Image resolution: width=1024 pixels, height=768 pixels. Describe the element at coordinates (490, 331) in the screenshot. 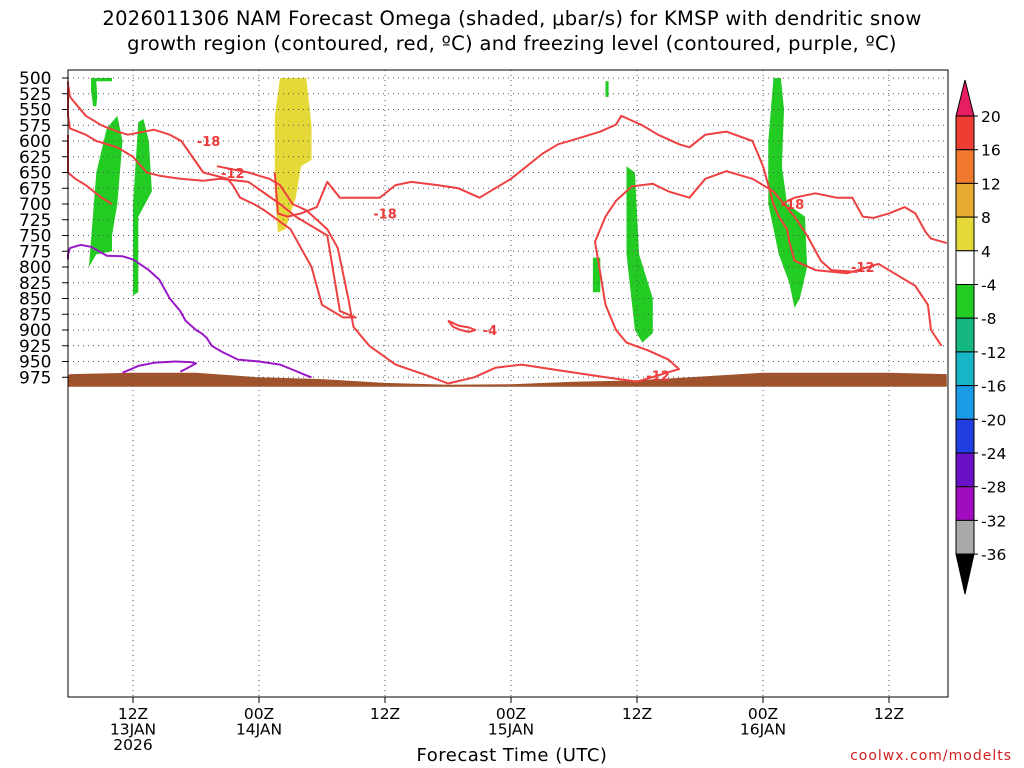

I see `contour-label-3: -4` at that location.